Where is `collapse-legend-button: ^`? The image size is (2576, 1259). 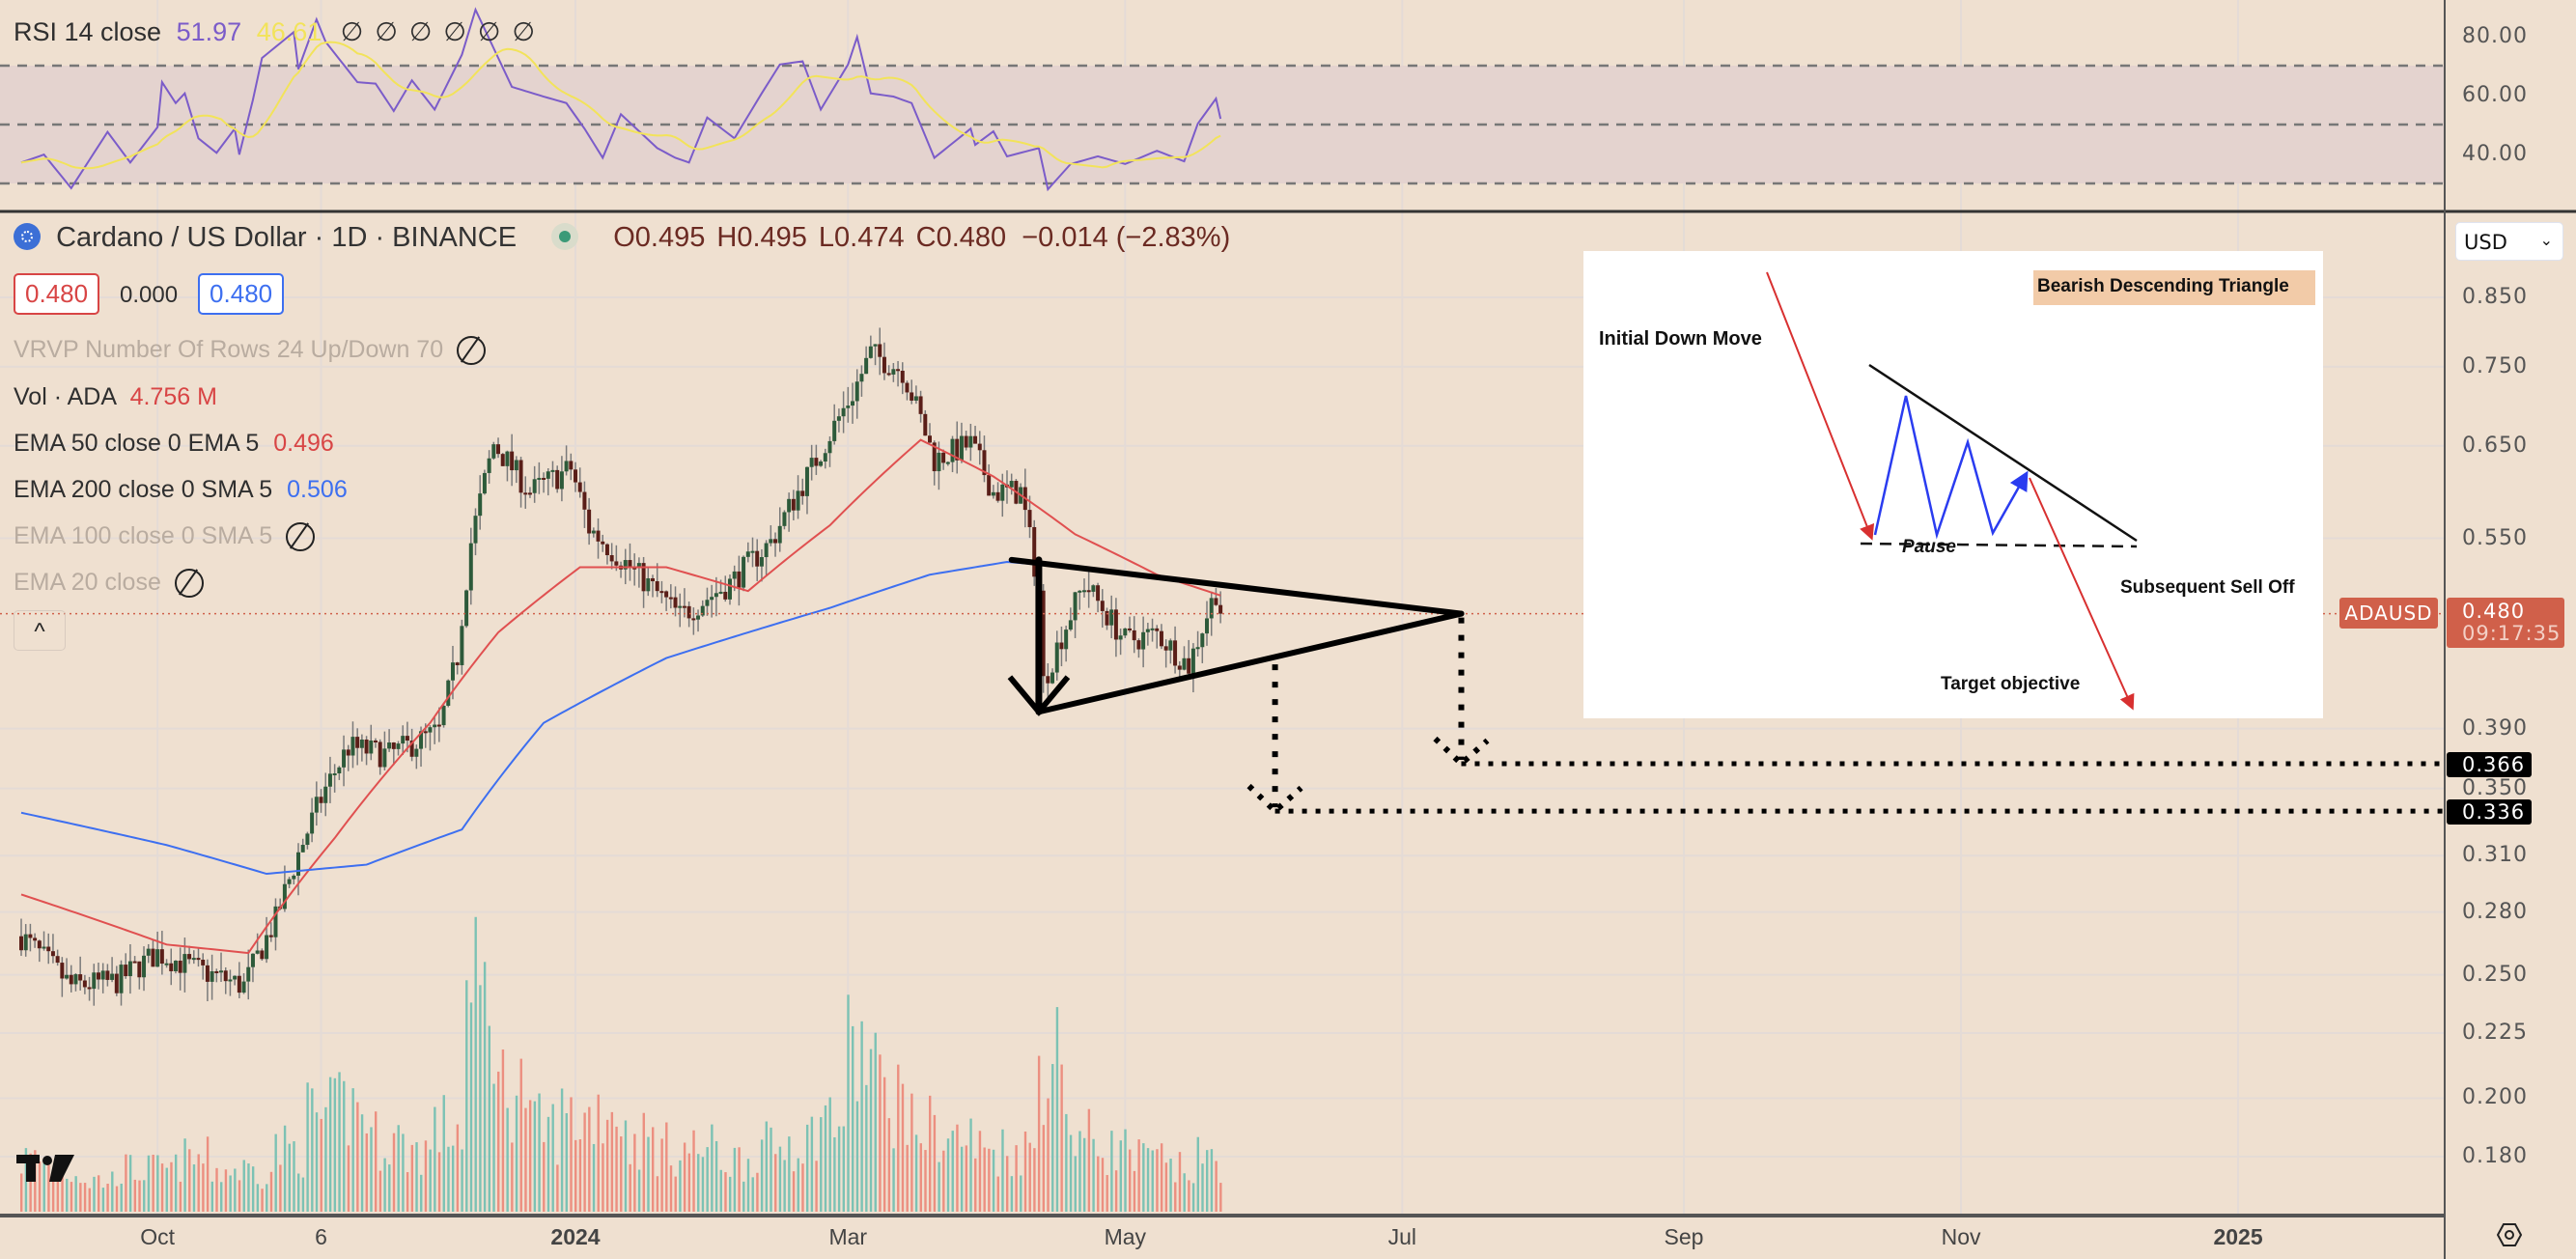 collapse-legend-button: ^ is located at coordinates (40, 630).